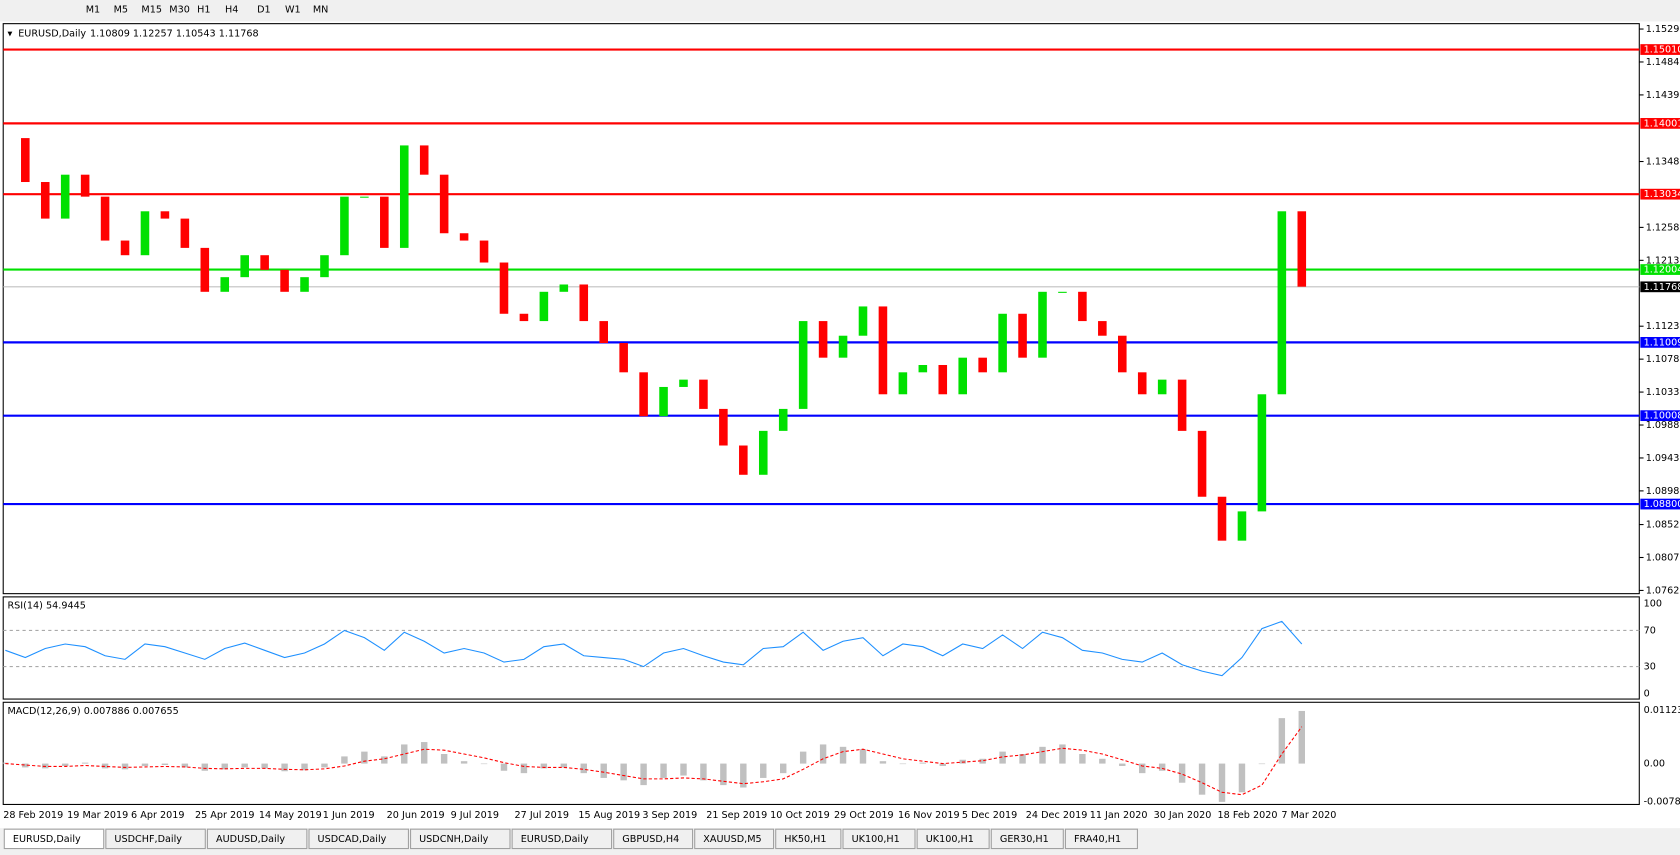  I want to click on x-tick-label: 21 Sep 2019, so click(736, 815).